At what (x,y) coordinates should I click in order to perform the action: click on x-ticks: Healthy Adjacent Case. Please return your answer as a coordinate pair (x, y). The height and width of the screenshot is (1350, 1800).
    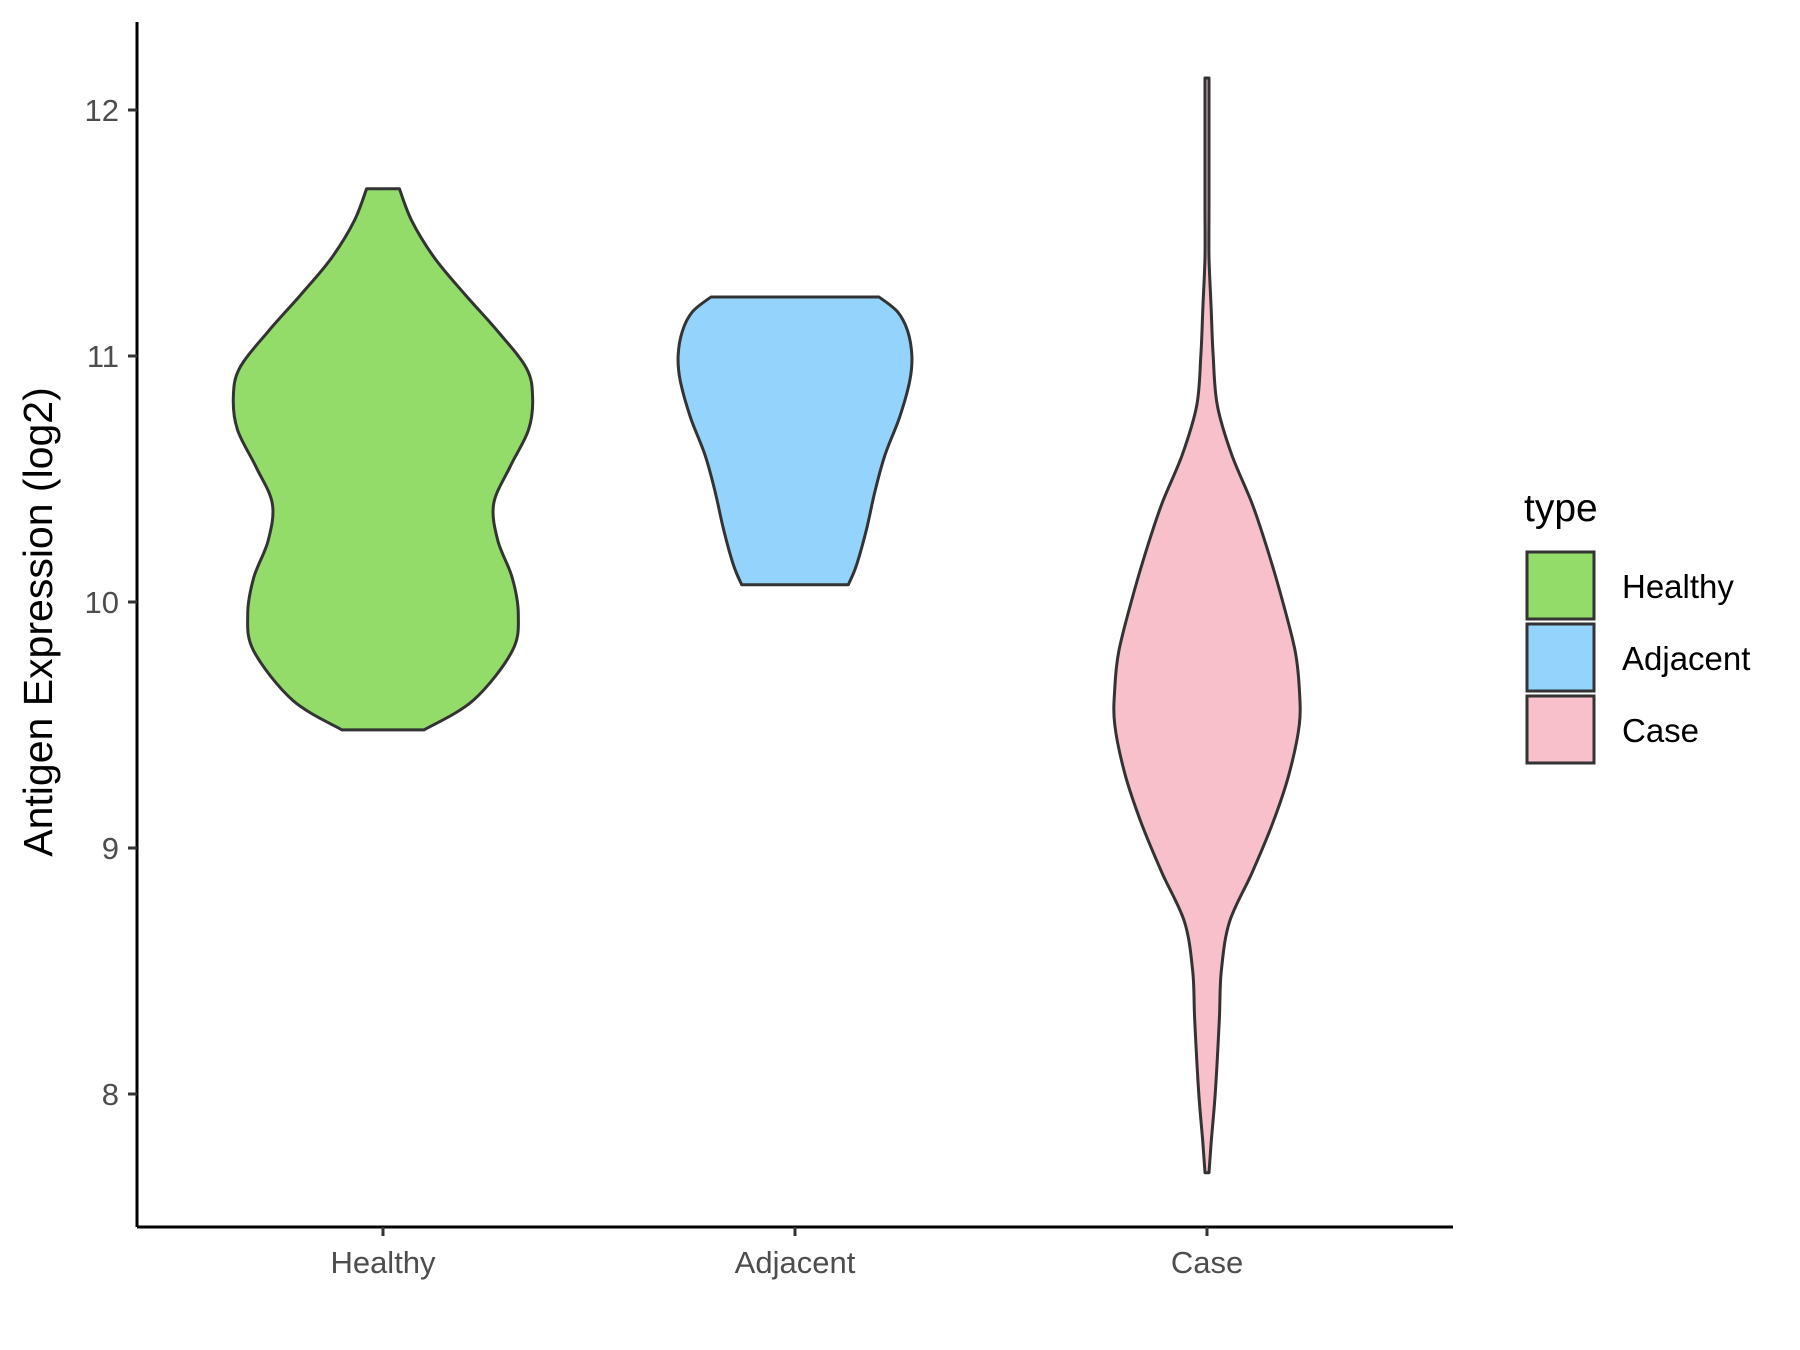
    Looking at the image, I should click on (786, 1253).